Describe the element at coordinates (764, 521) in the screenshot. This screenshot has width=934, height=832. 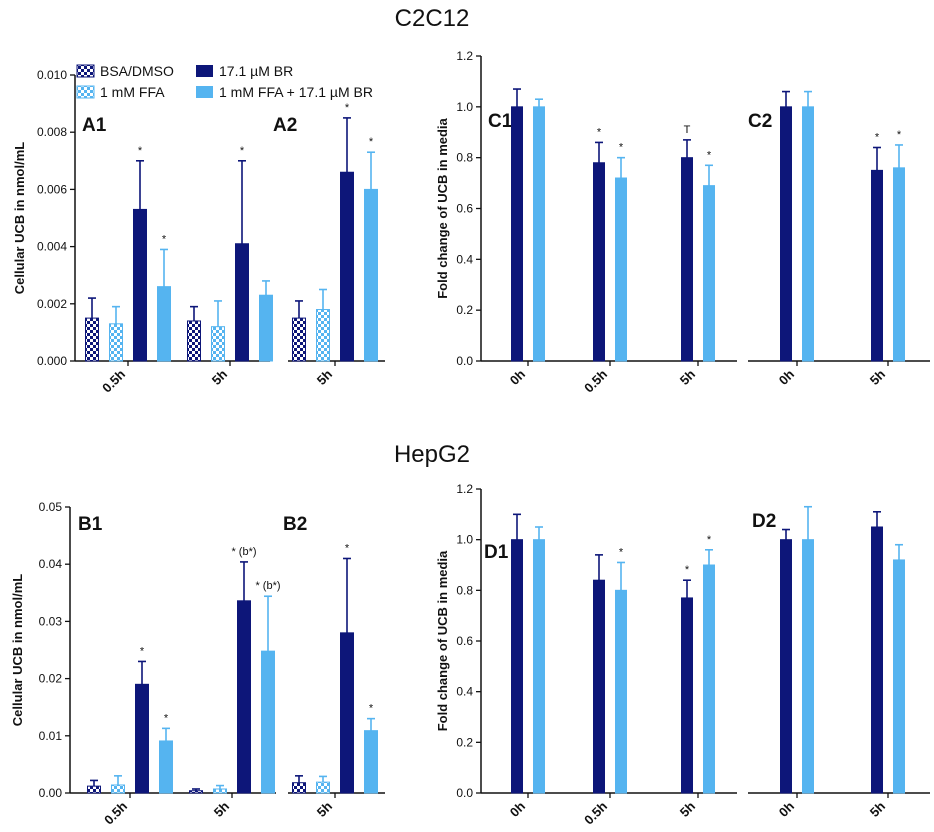
I see `panel-label: D2` at that location.